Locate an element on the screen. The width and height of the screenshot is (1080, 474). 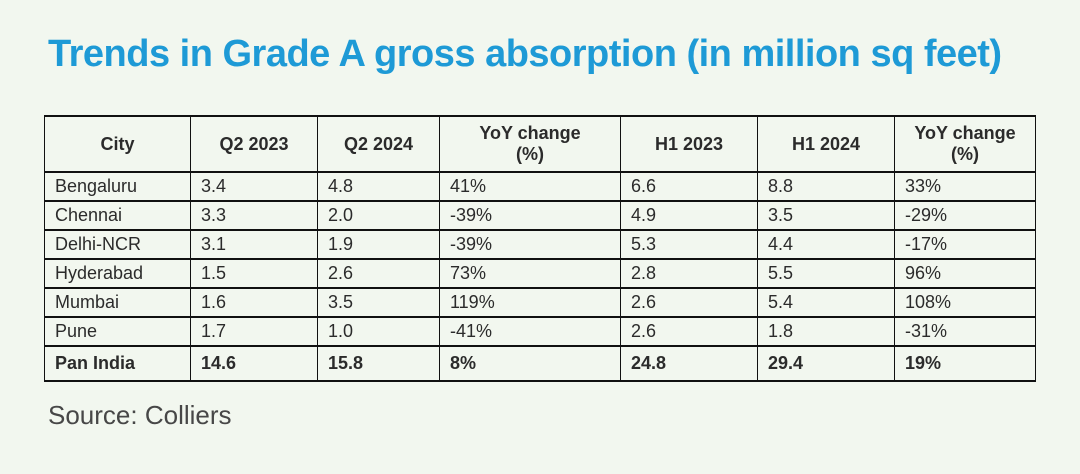
column-header-yoy-h1: YoY change (%) is located at coordinates (965, 144).